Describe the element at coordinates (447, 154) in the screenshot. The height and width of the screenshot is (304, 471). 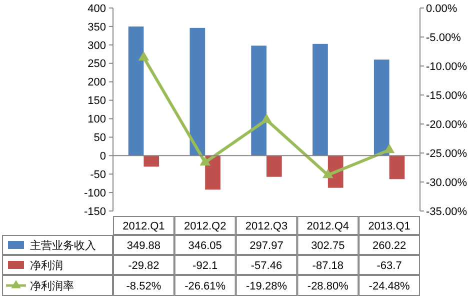
I see `y2-tick-label: -25.00%` at that location.